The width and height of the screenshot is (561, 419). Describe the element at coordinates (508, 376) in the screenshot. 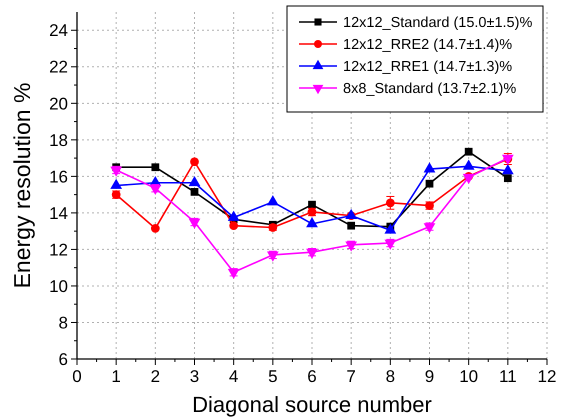

I see `x-tick-label: 11` at that location.